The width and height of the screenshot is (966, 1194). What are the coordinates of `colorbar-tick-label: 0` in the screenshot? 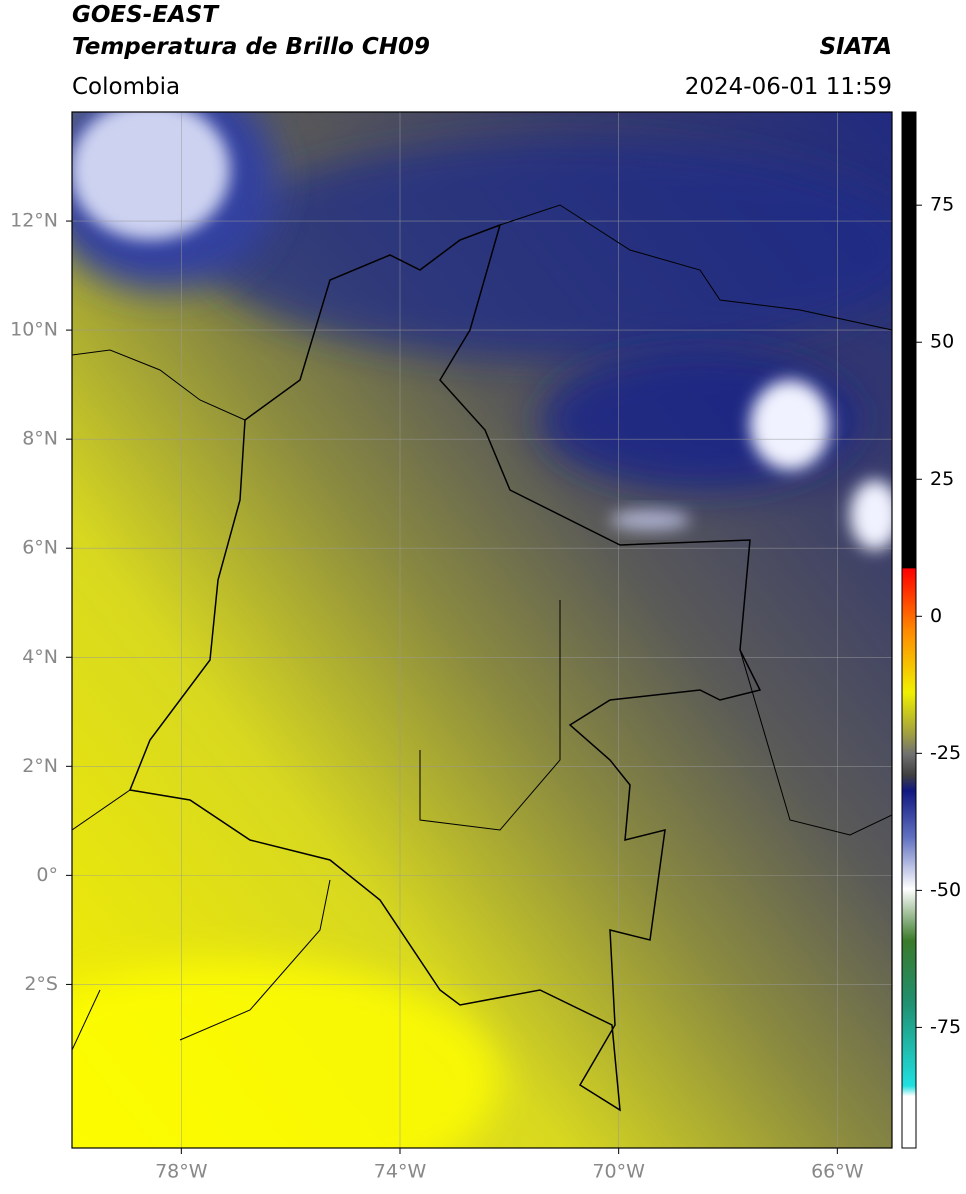 It's located at (936, 616).